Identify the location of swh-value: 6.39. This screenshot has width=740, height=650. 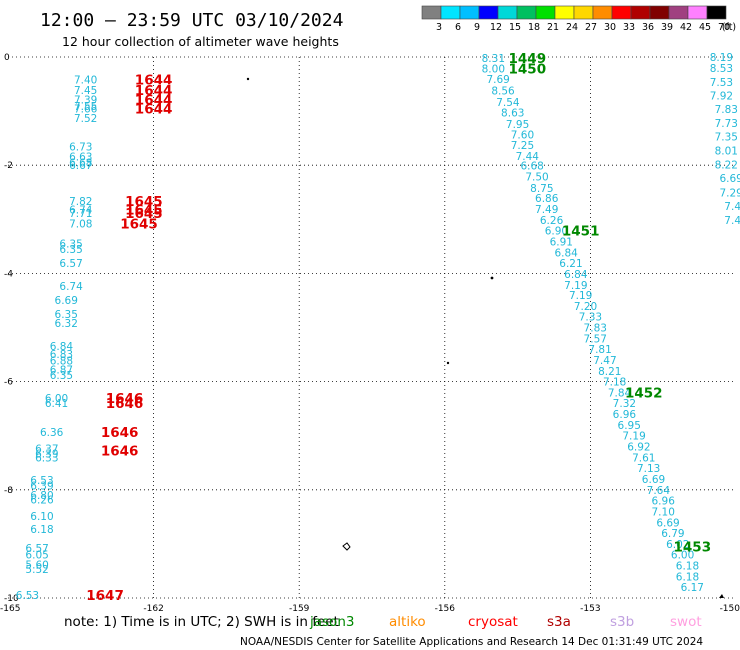
(46, 455).